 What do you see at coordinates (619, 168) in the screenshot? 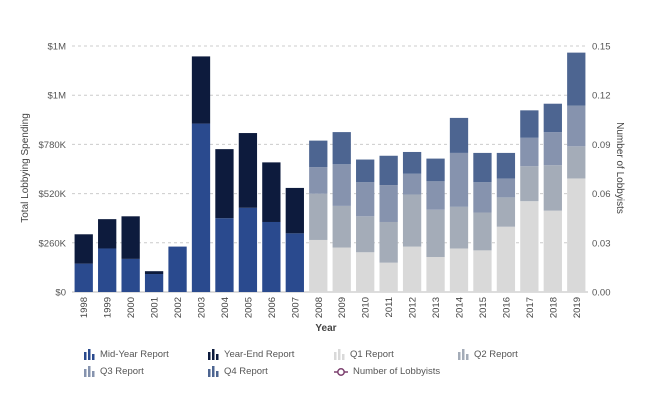
I see `y2-axis-title: Number of Lobbyists` at bounding box center [619, 168].